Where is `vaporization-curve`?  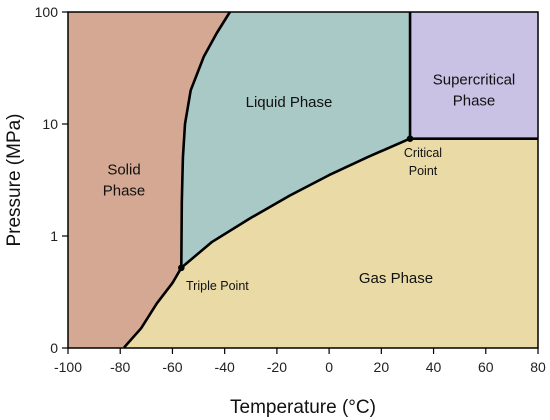 vaporization-curve is located at coordinates (295, 203).